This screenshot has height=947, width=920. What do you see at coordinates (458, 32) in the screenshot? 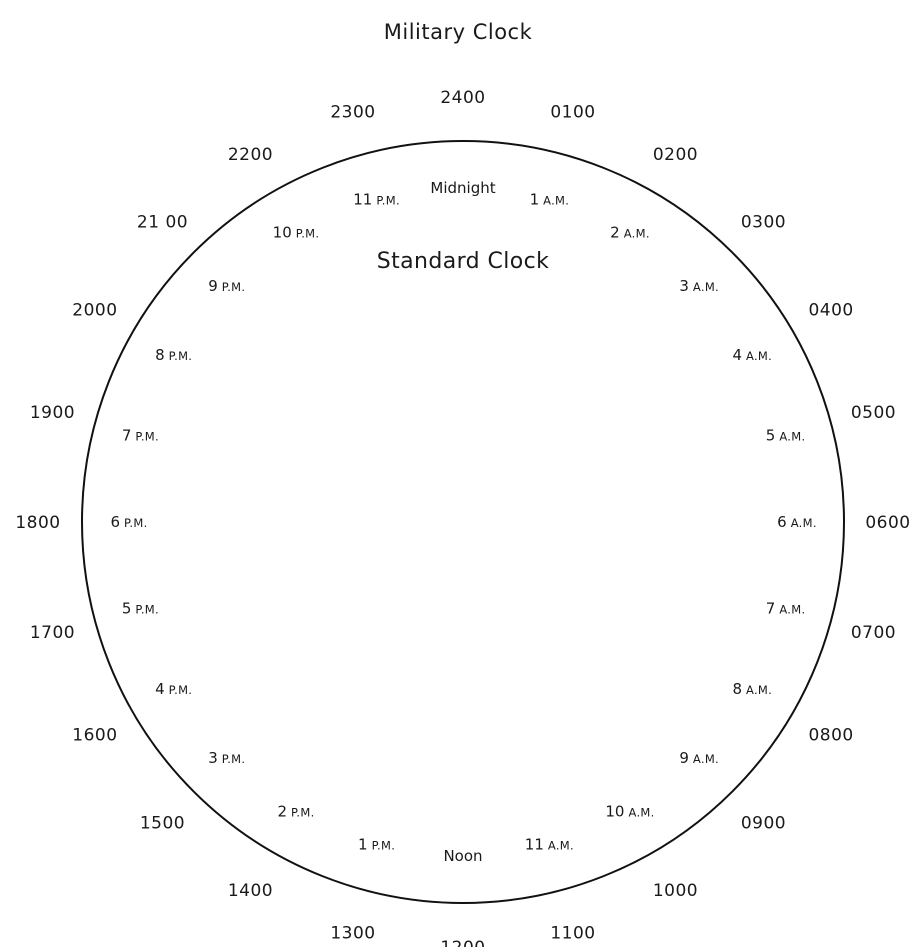
I see `page-title: Military Clock` at bounding box center [458, 32].